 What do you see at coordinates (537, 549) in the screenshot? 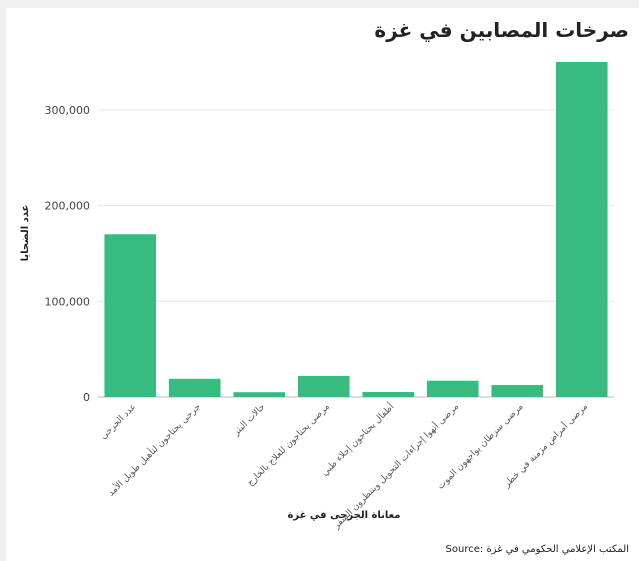
I see `source-note: Source: المكتب الإعلامي الحكومي في غزة` at bounding box center [537, 549].